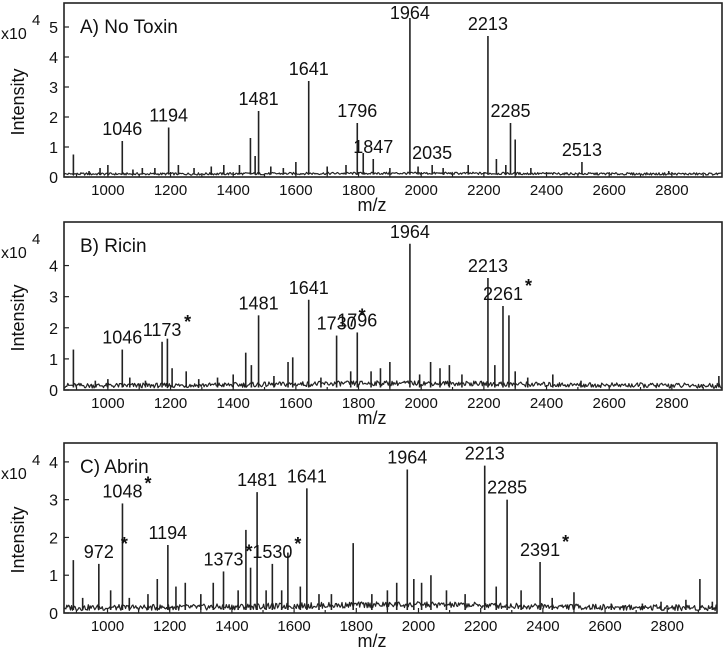 The image size is (726, 666). I want to click on peak-label-2285: 2285, so click(510, 111).